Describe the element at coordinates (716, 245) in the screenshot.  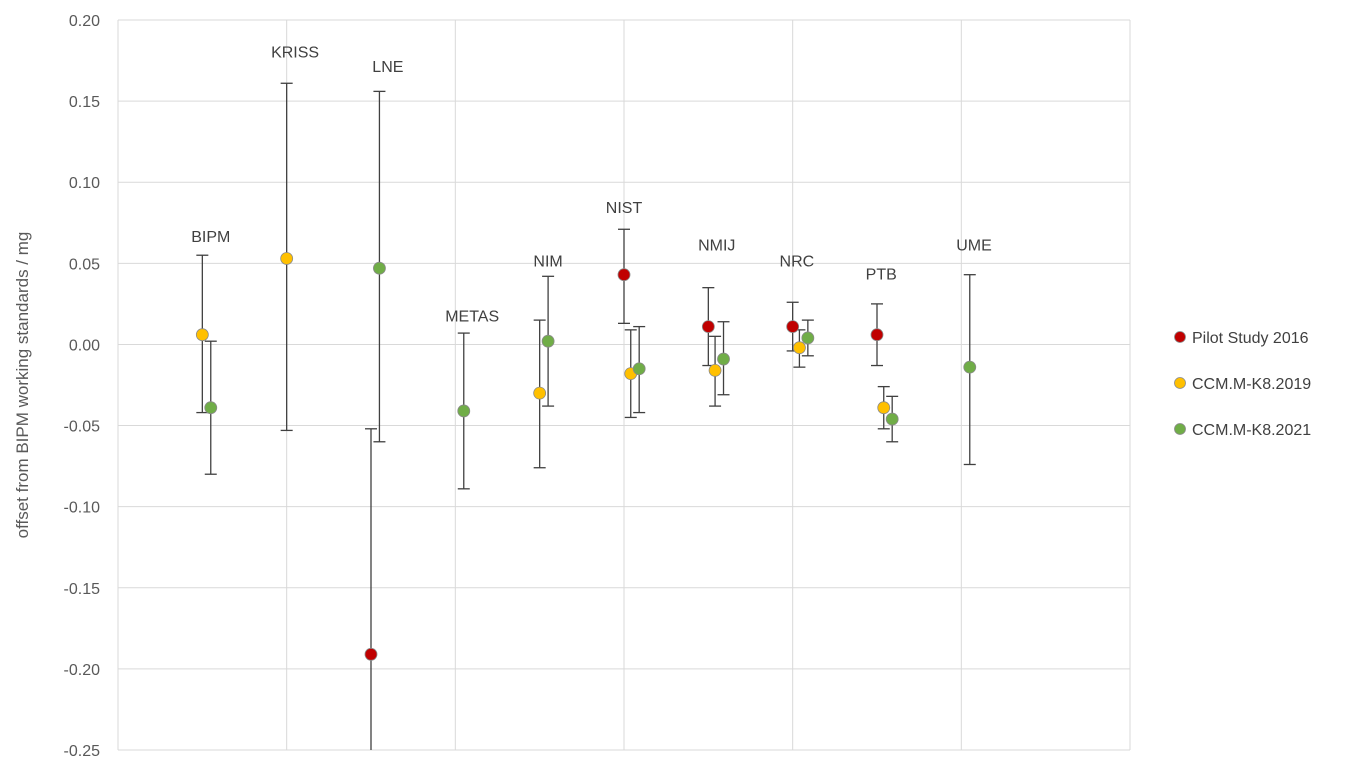
I see `category-label-nmij: NMIJ` at that location.